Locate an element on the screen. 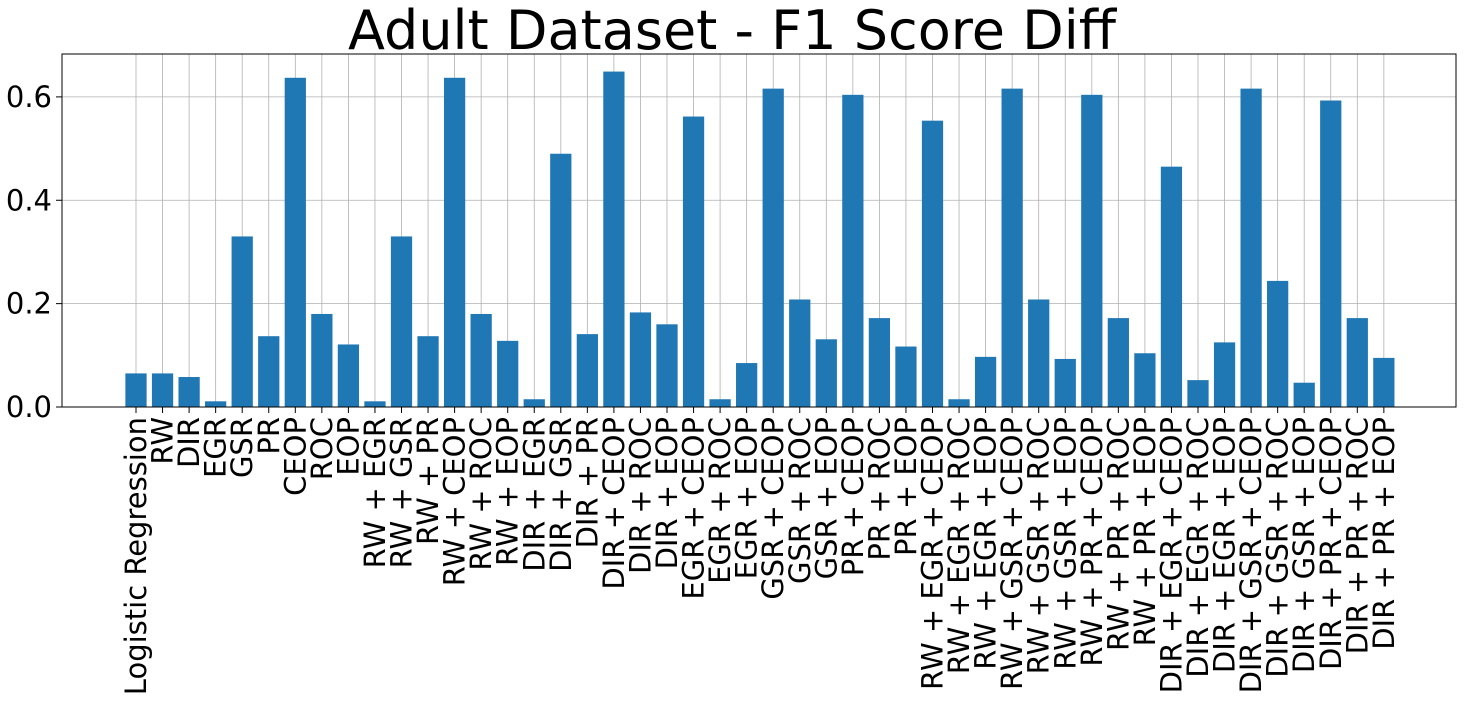 The image size is (1464, 710). x-tick-label: GSR + CEOP is located at coordinates (773, 508).